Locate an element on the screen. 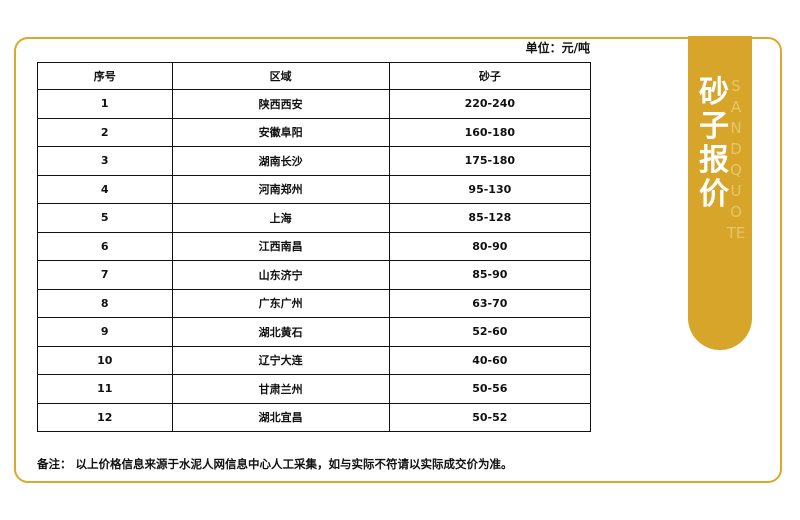 The height and width of the screenshot is (520, 800). cell-index: 11 is located at coordinates (105, 389).